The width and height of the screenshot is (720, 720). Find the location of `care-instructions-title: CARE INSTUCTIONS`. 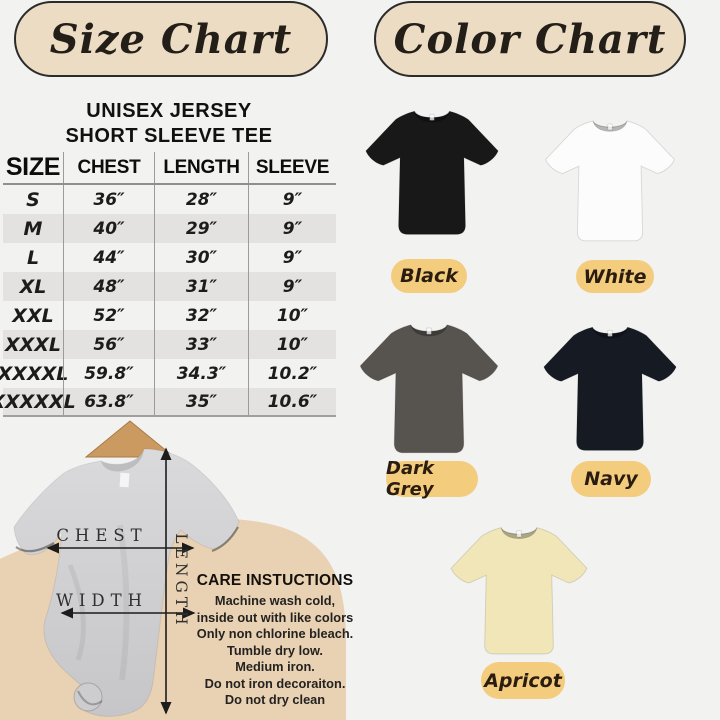

care-instructions-title: CARE INSTUCTIONS is located at coordinates (275, 580).